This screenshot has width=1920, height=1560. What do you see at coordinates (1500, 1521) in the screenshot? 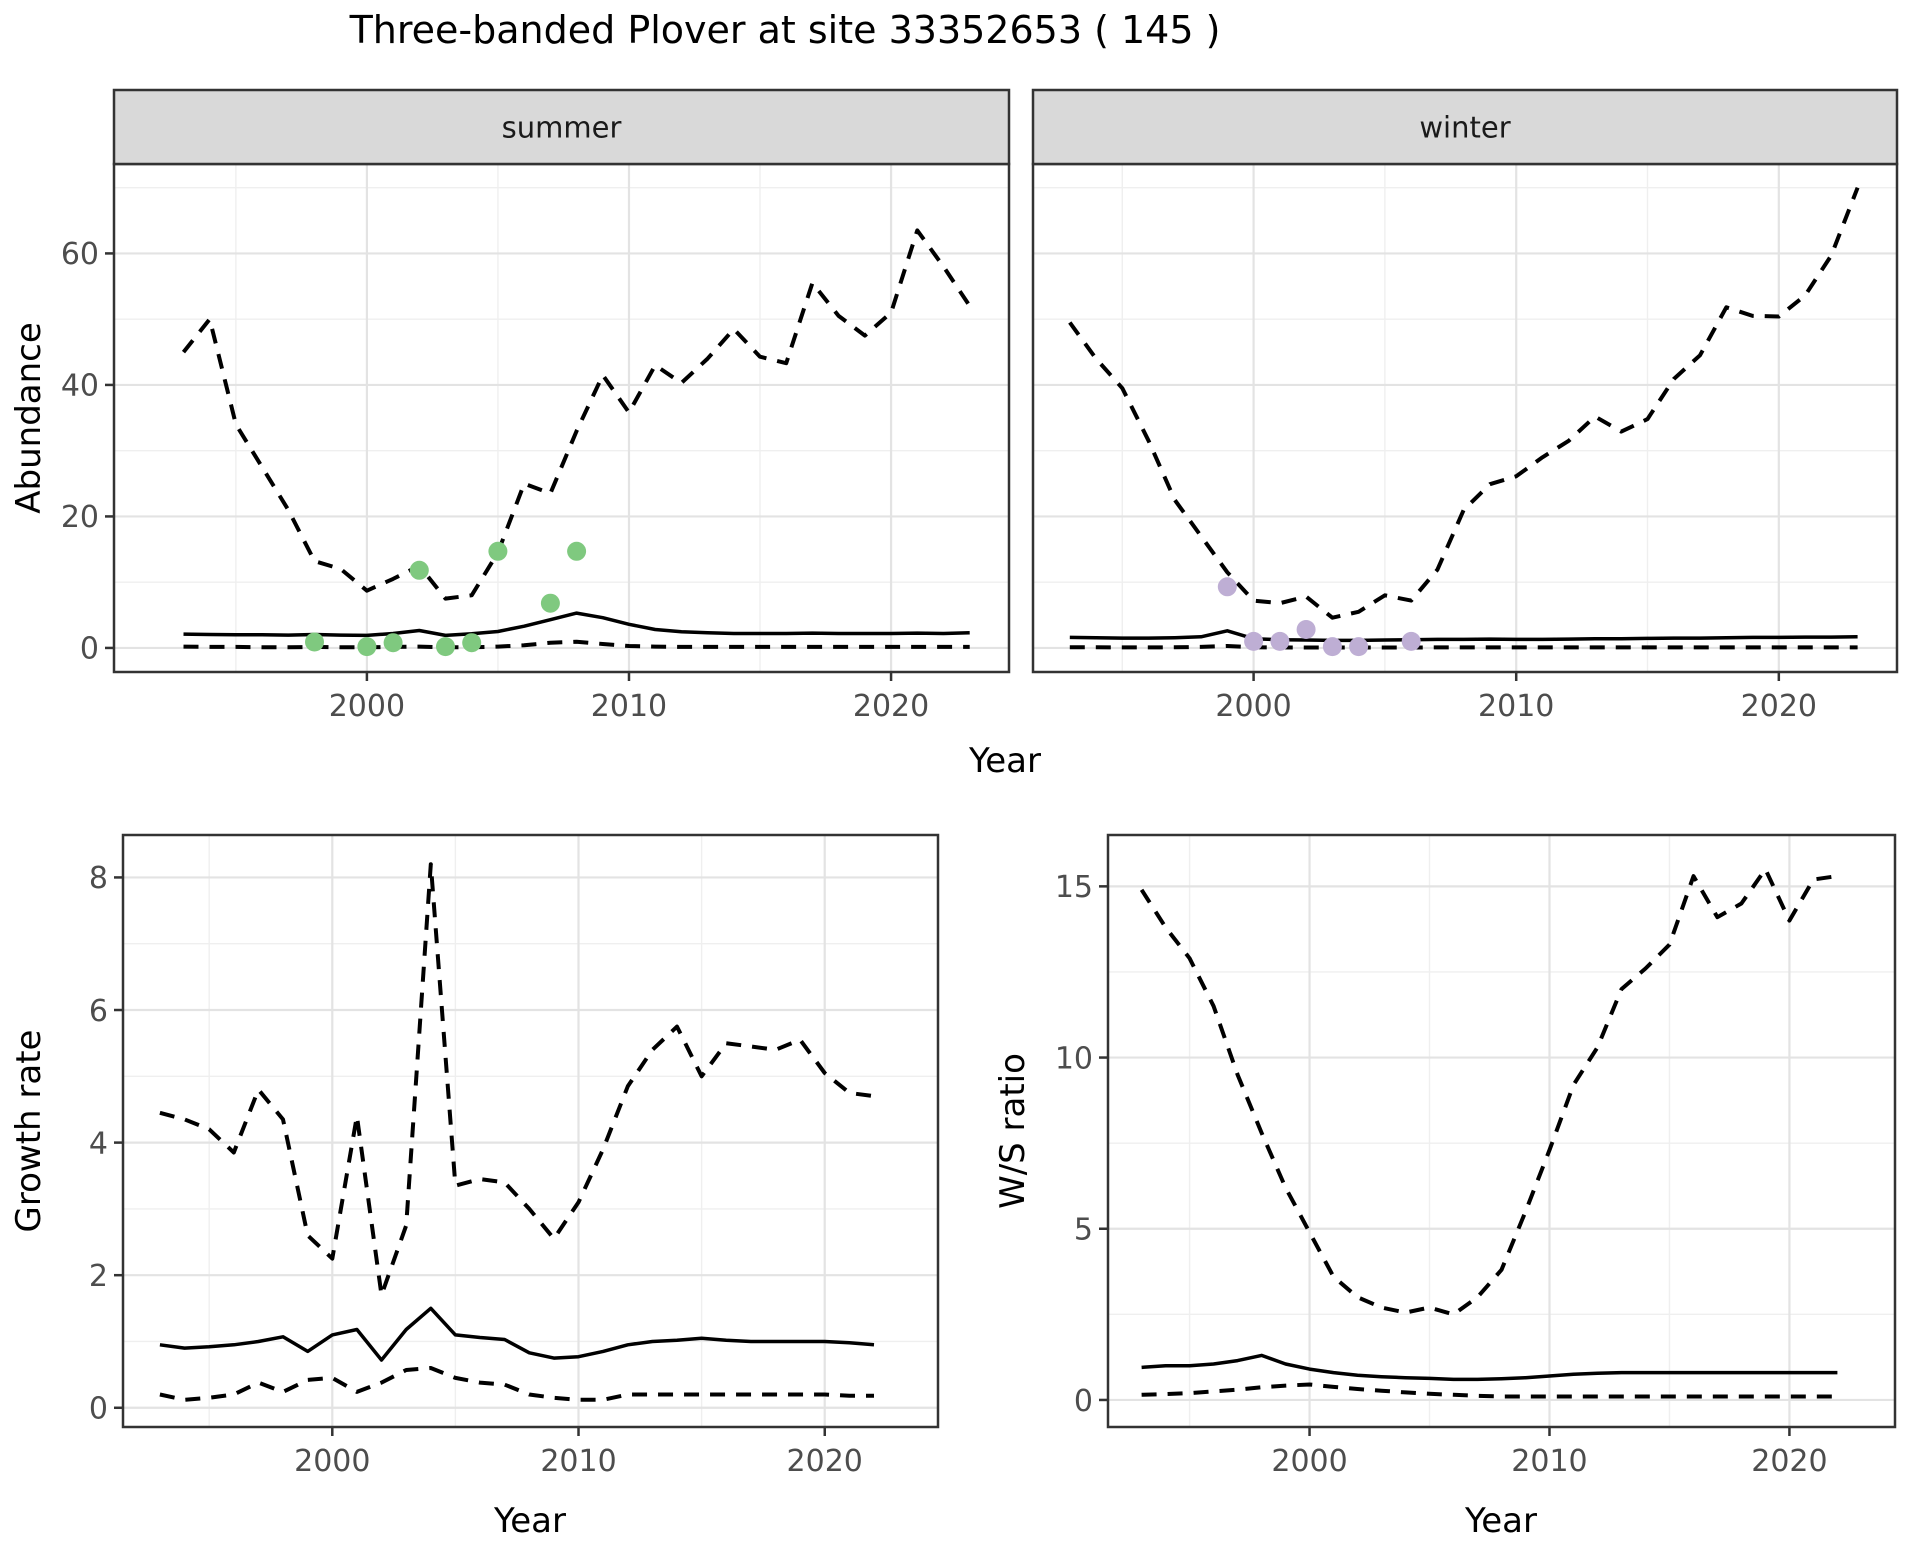
I see `x-axis-title-year-ws: Year` at bounding box center [1500, 1521].